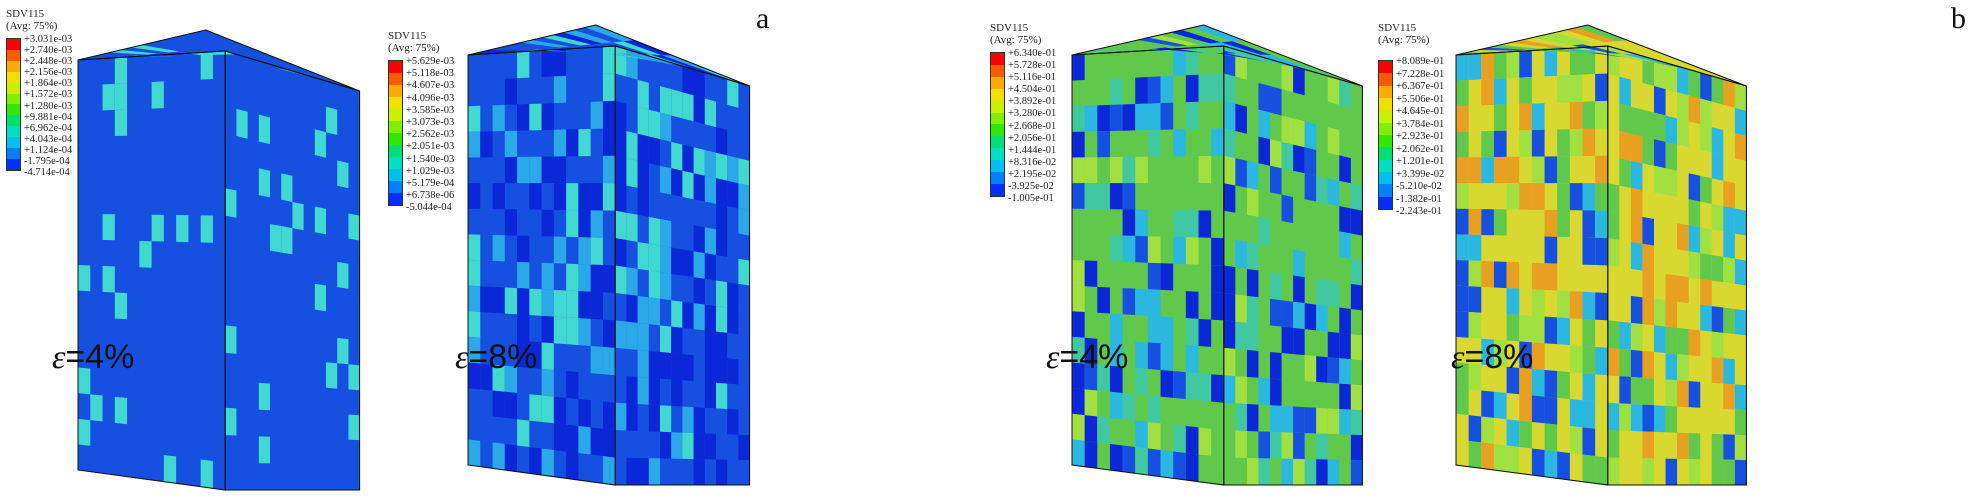  What do you see at coordinates (429, 208) in the screenshot?
I see `legend-value: -5.044e-04` at bounding box center [429, 208].